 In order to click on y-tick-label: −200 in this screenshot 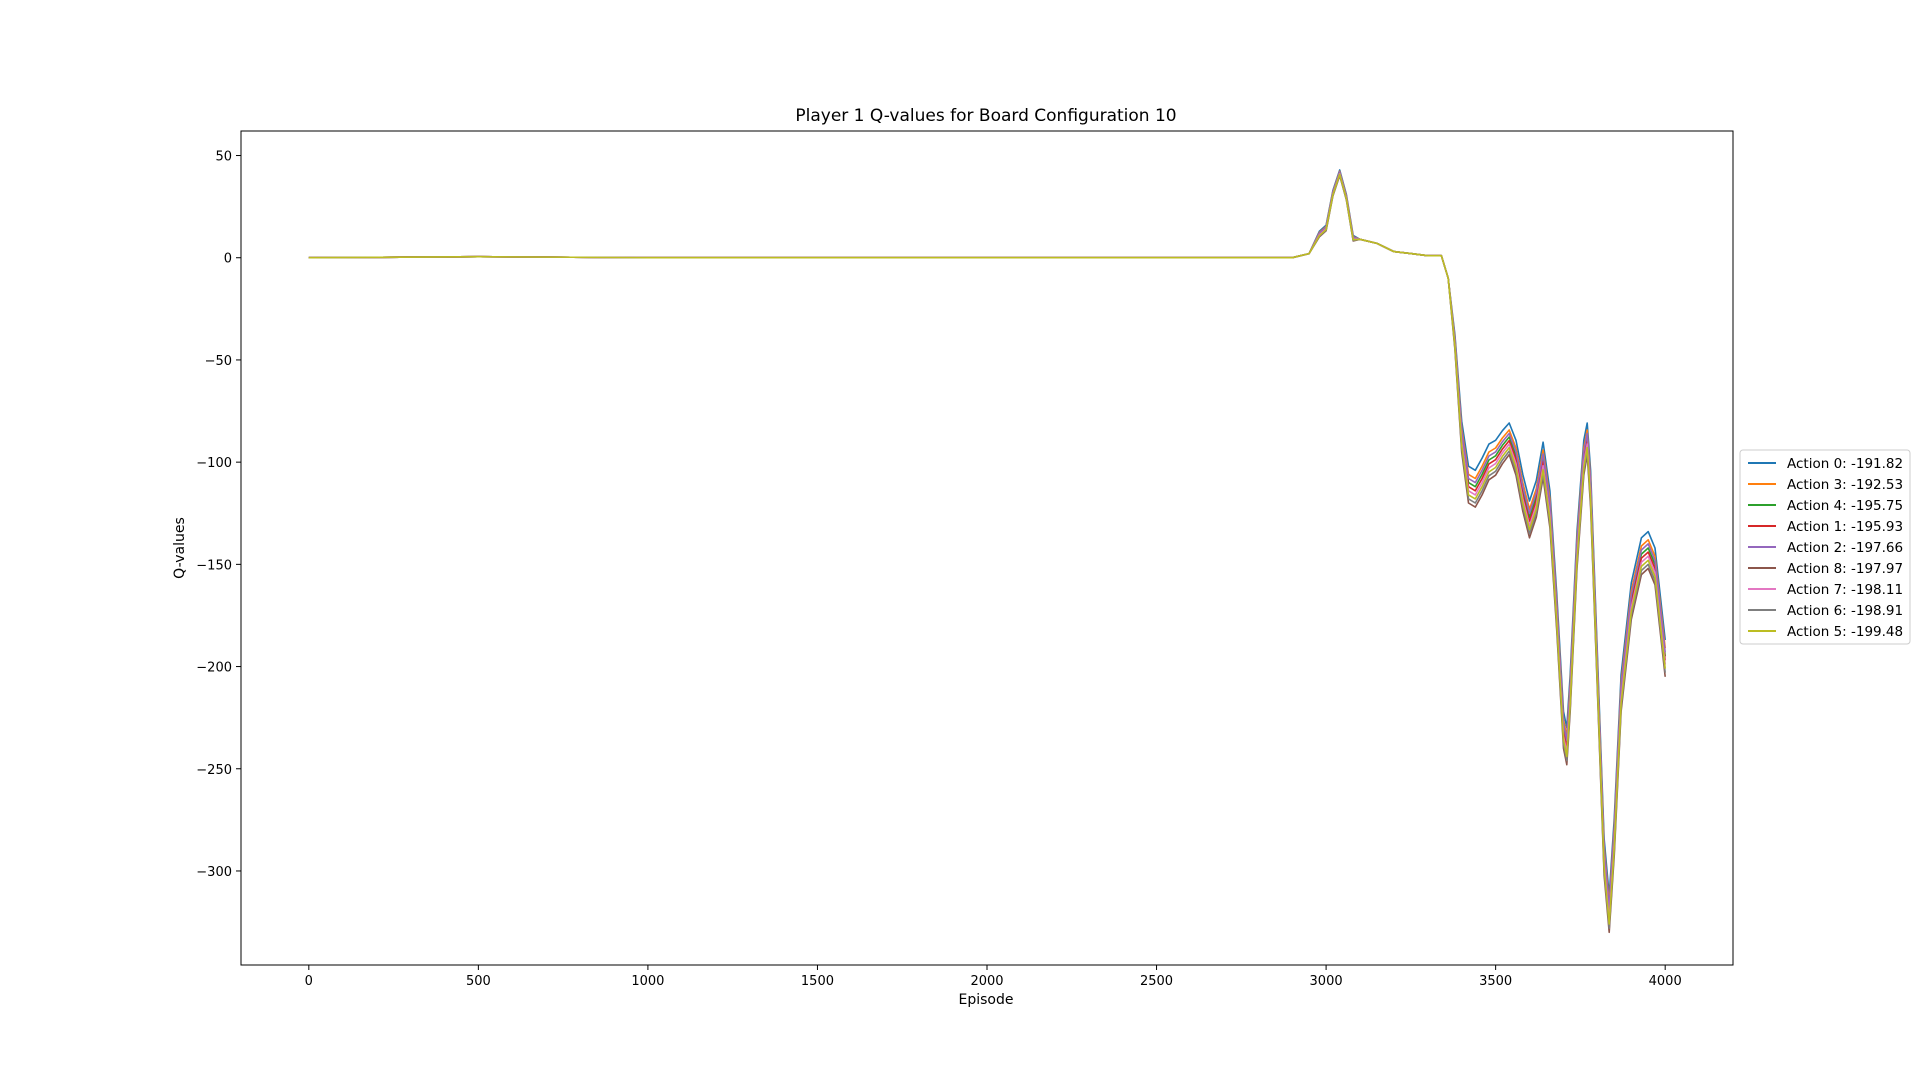, I will do `click(214, 668)`.